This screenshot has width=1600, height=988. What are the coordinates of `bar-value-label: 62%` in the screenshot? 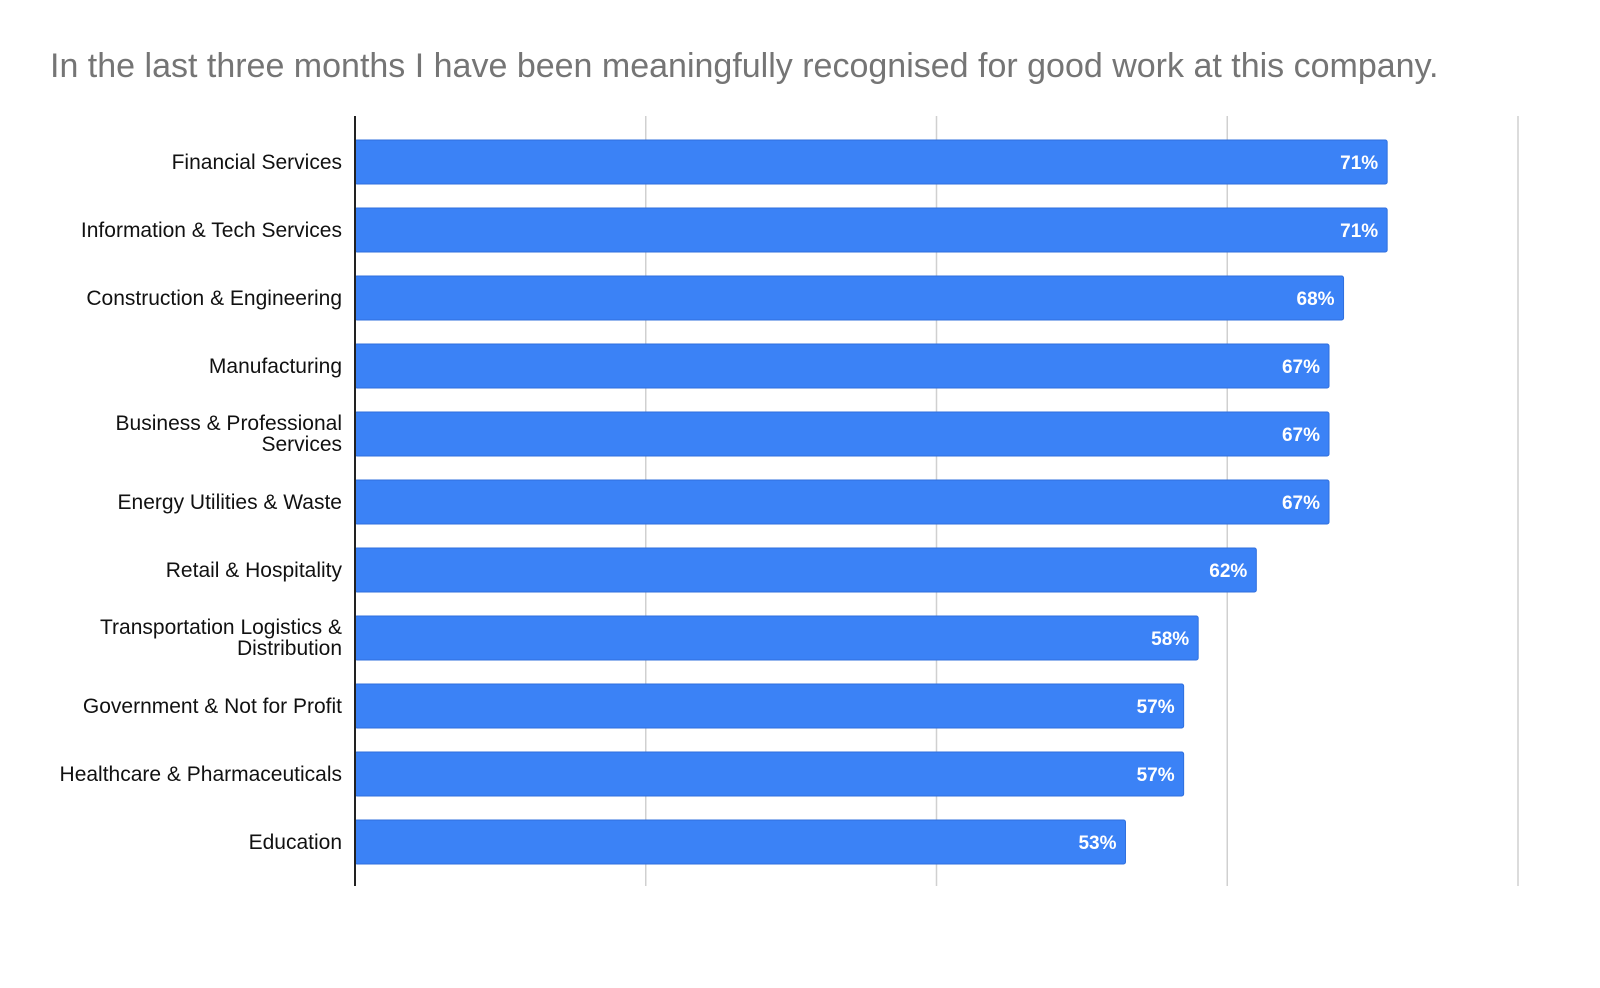 It's located at (1228, 571).